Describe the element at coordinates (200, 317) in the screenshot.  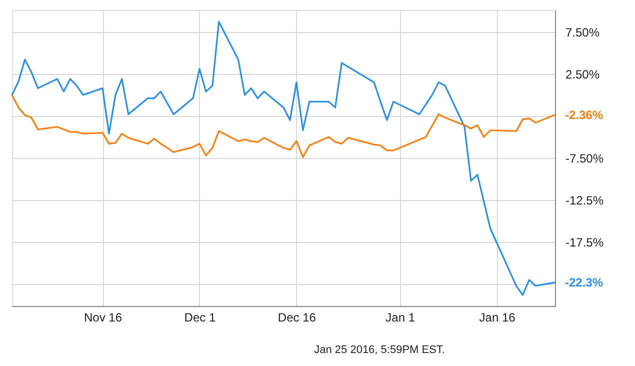
I see `x-tick-label: Dec 1` at that location.